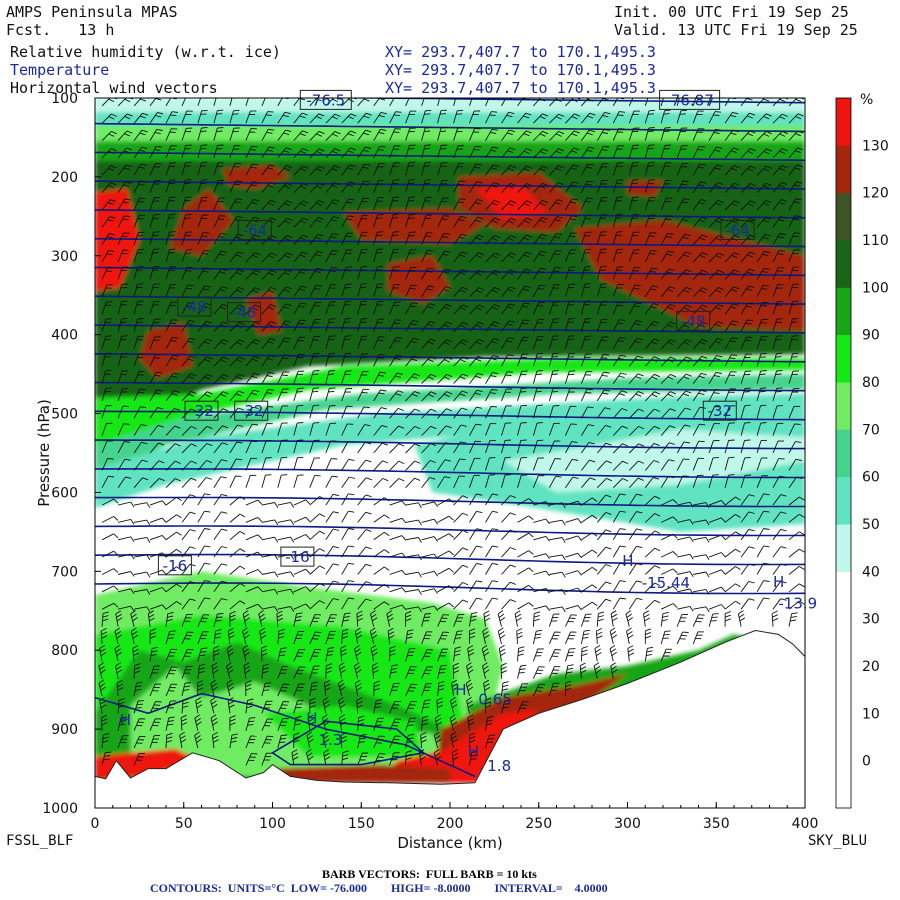 The width and height of the screenshot is (900, 900). Describe the element at coordinates (875, 241) in the screenshot. I see `colorbar-tick-label: 110` at that location.